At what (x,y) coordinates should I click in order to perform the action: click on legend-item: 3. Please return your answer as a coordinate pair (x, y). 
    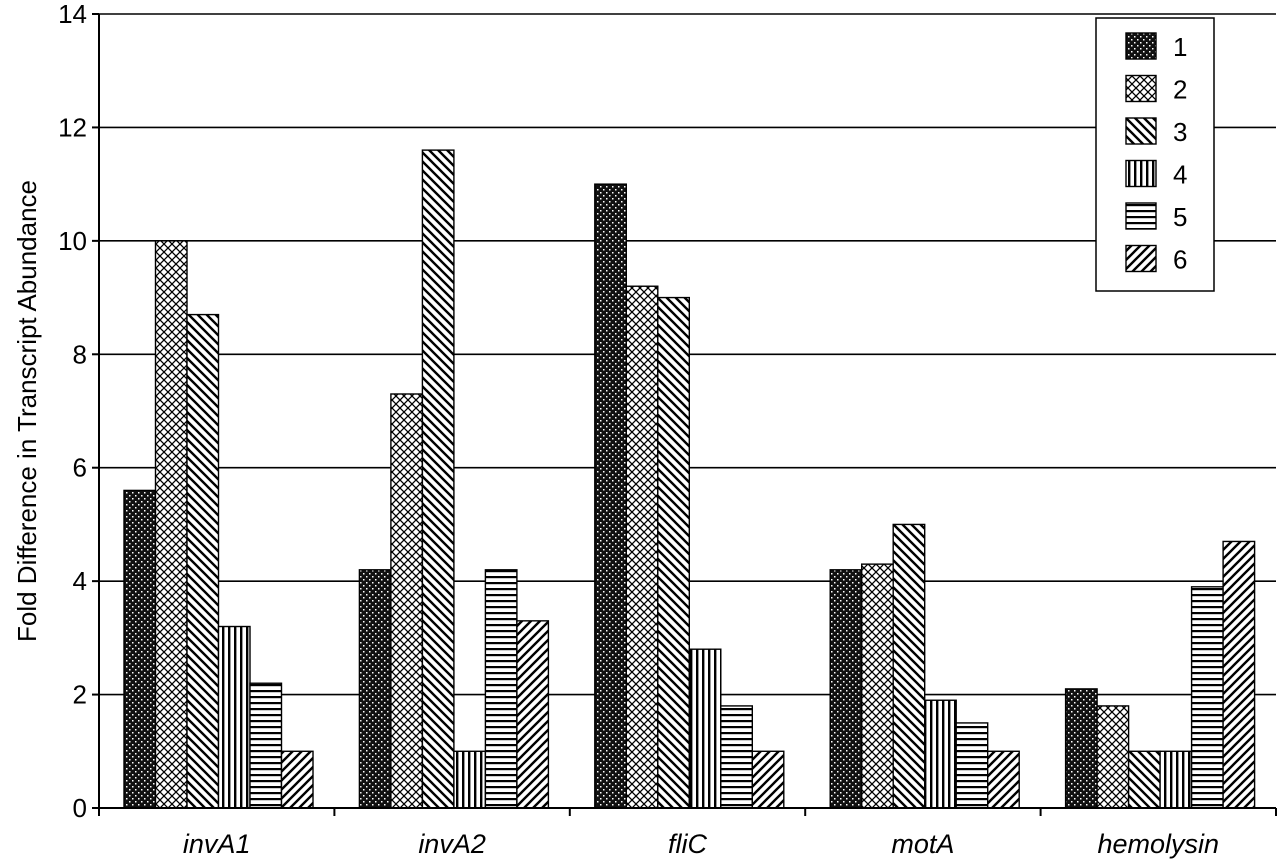
    Looking at the image, I should click on (1156, 132).